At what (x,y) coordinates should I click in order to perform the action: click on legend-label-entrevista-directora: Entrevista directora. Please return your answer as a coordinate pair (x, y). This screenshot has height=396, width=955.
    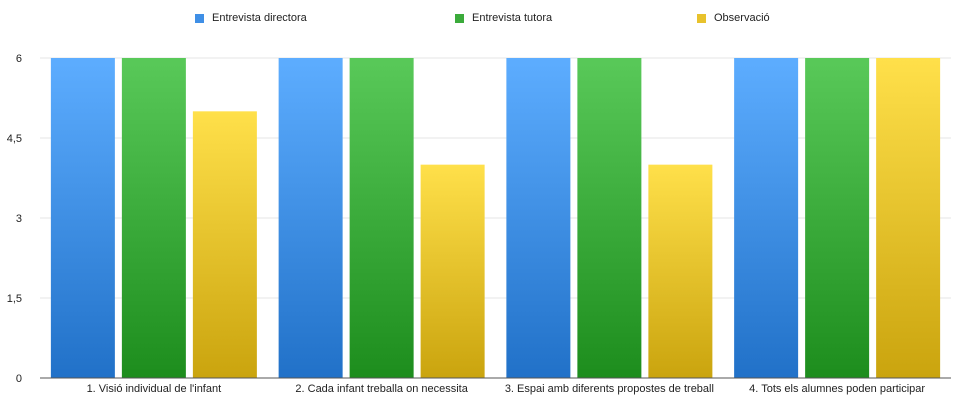
    Looking at the image, I should click on (259, 18).